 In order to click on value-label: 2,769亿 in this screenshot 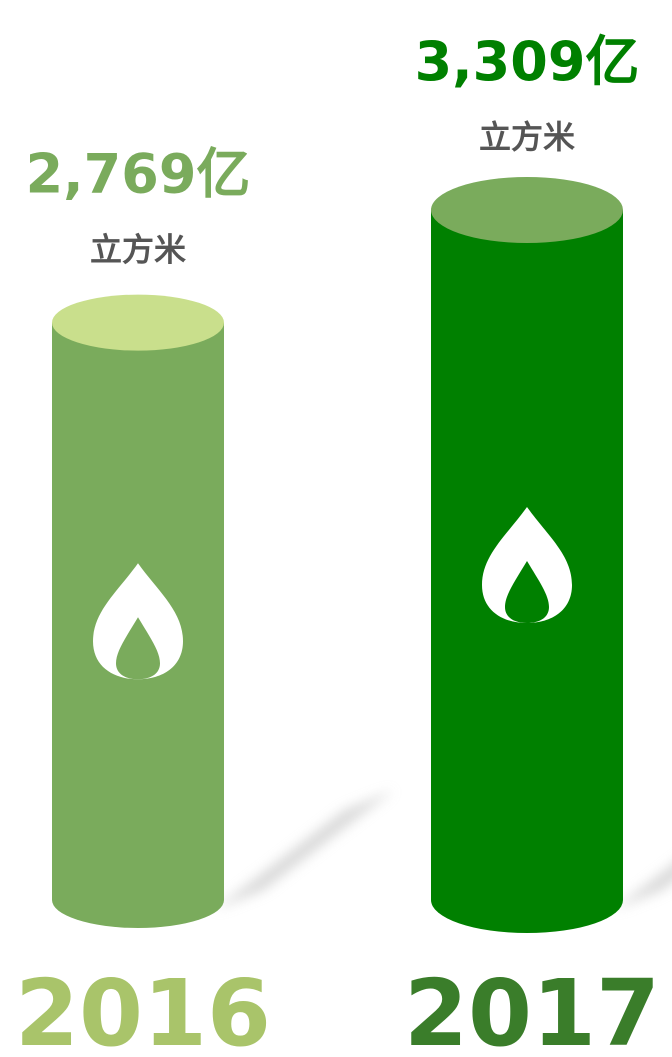, I will do `click(138, 174)`.